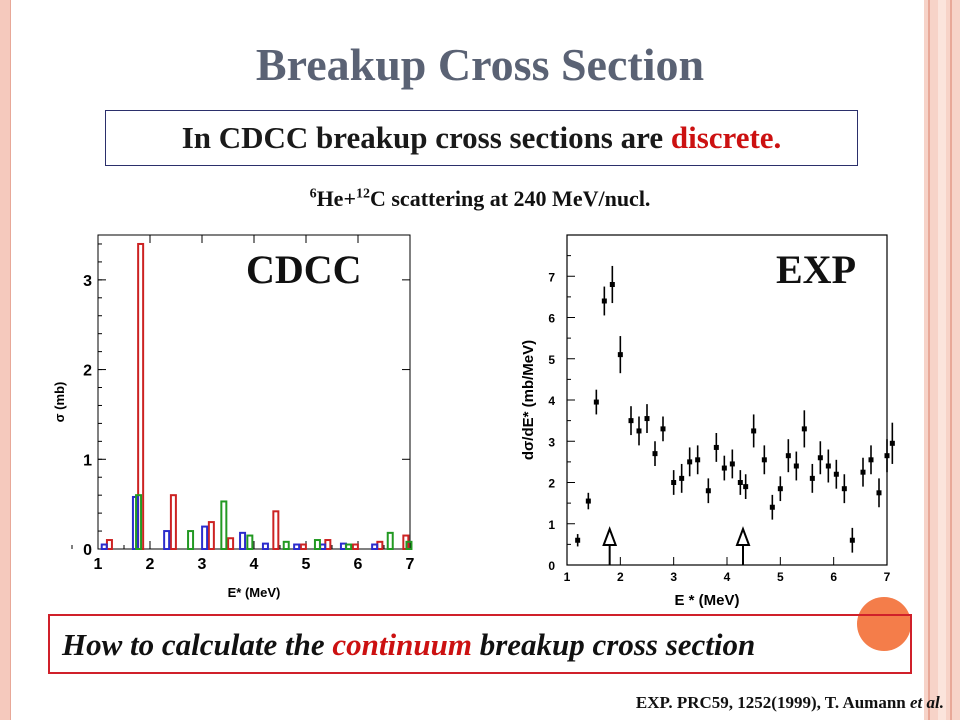 Image resolution: width=960 pixels, height=720 pixels. Describe the element at coordinates (551, 401) in the screenshot. I see `exp-ytick-label: 4` at that location.